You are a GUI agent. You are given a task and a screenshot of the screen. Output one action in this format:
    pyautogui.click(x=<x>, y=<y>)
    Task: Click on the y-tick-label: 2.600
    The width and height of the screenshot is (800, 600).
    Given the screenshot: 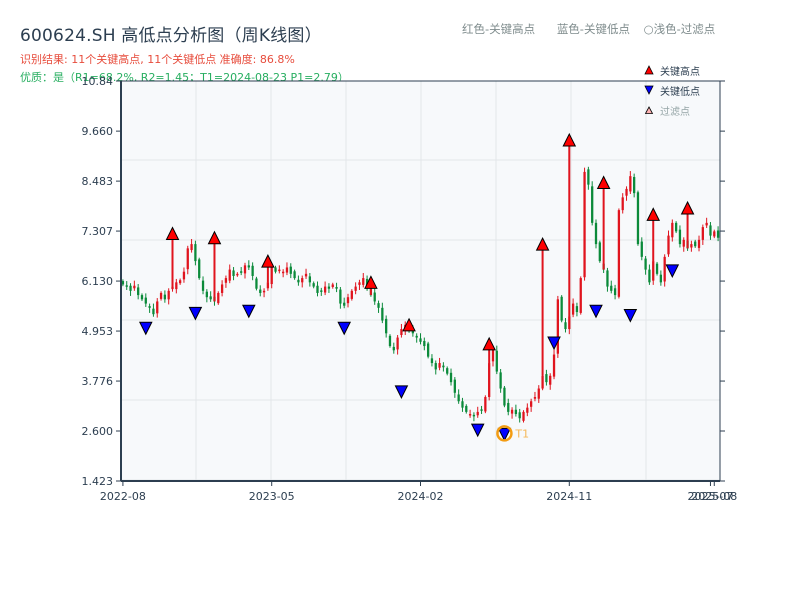 What is the action you would take?
    pyautogui.click(x=98, y=431)
    